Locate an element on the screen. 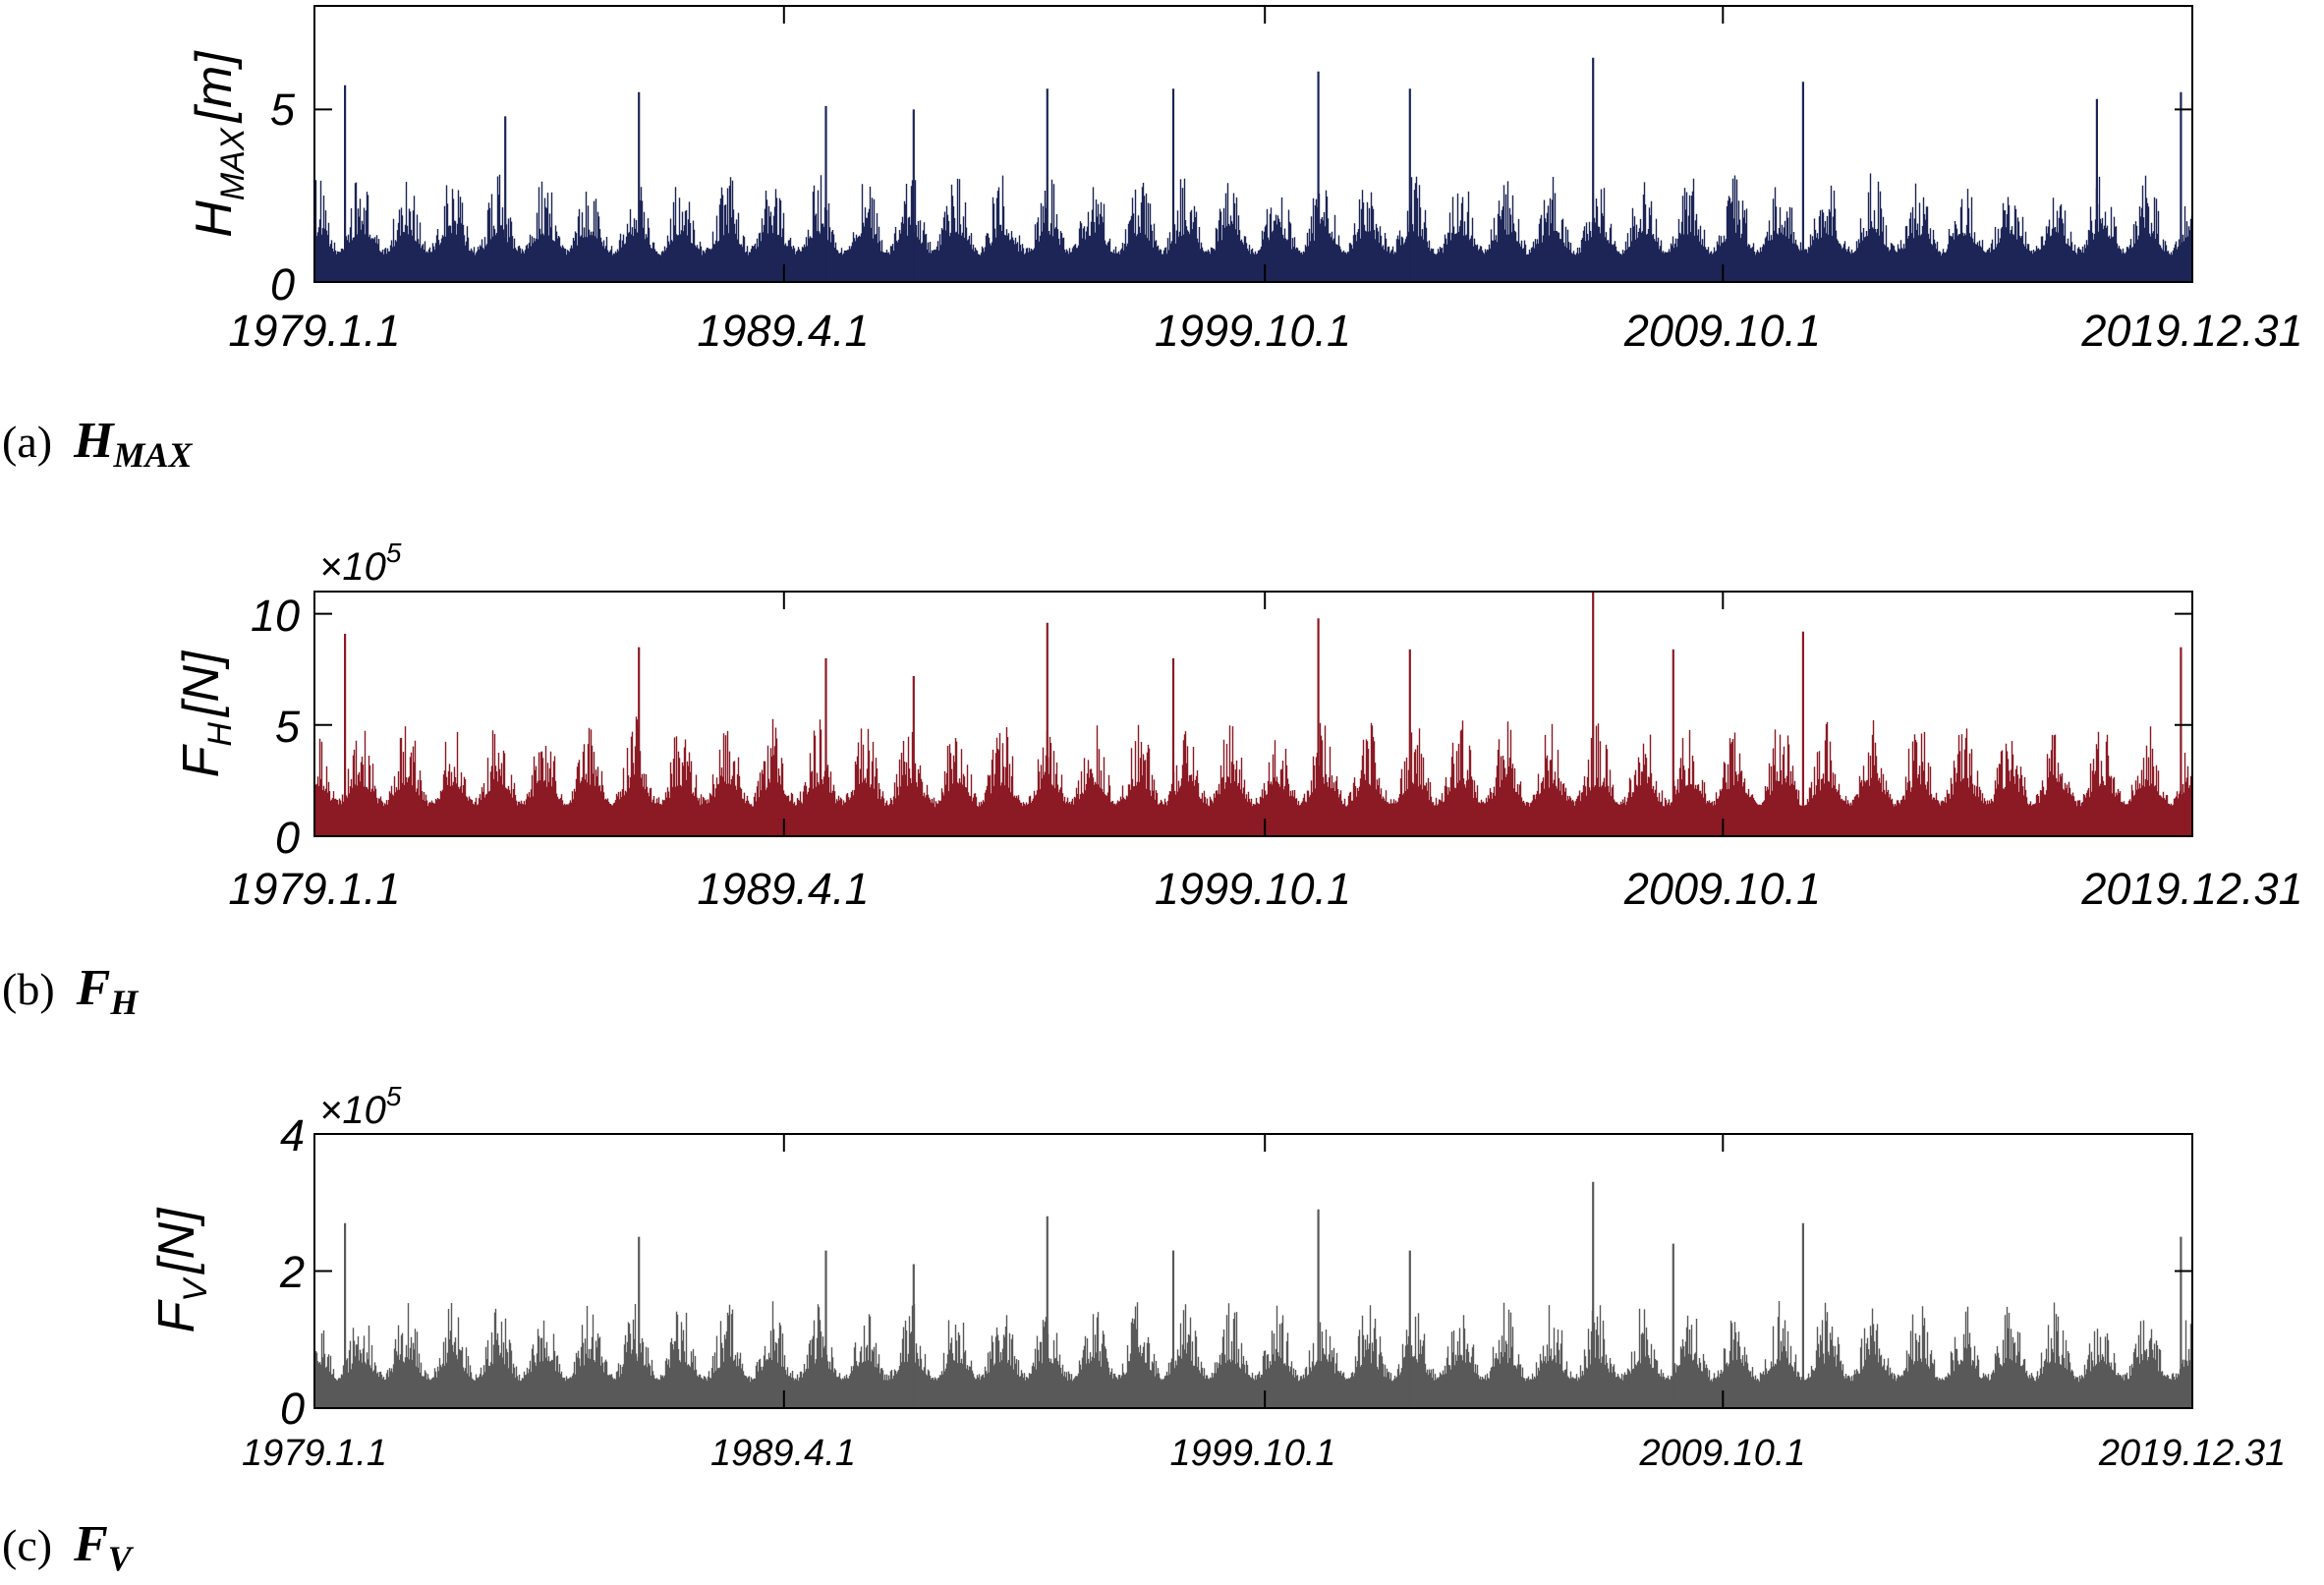 The height and width of the screenshot is (1585, 2324). panel-a-ylabel-unit: [m] is located at coordinates (215, 87).